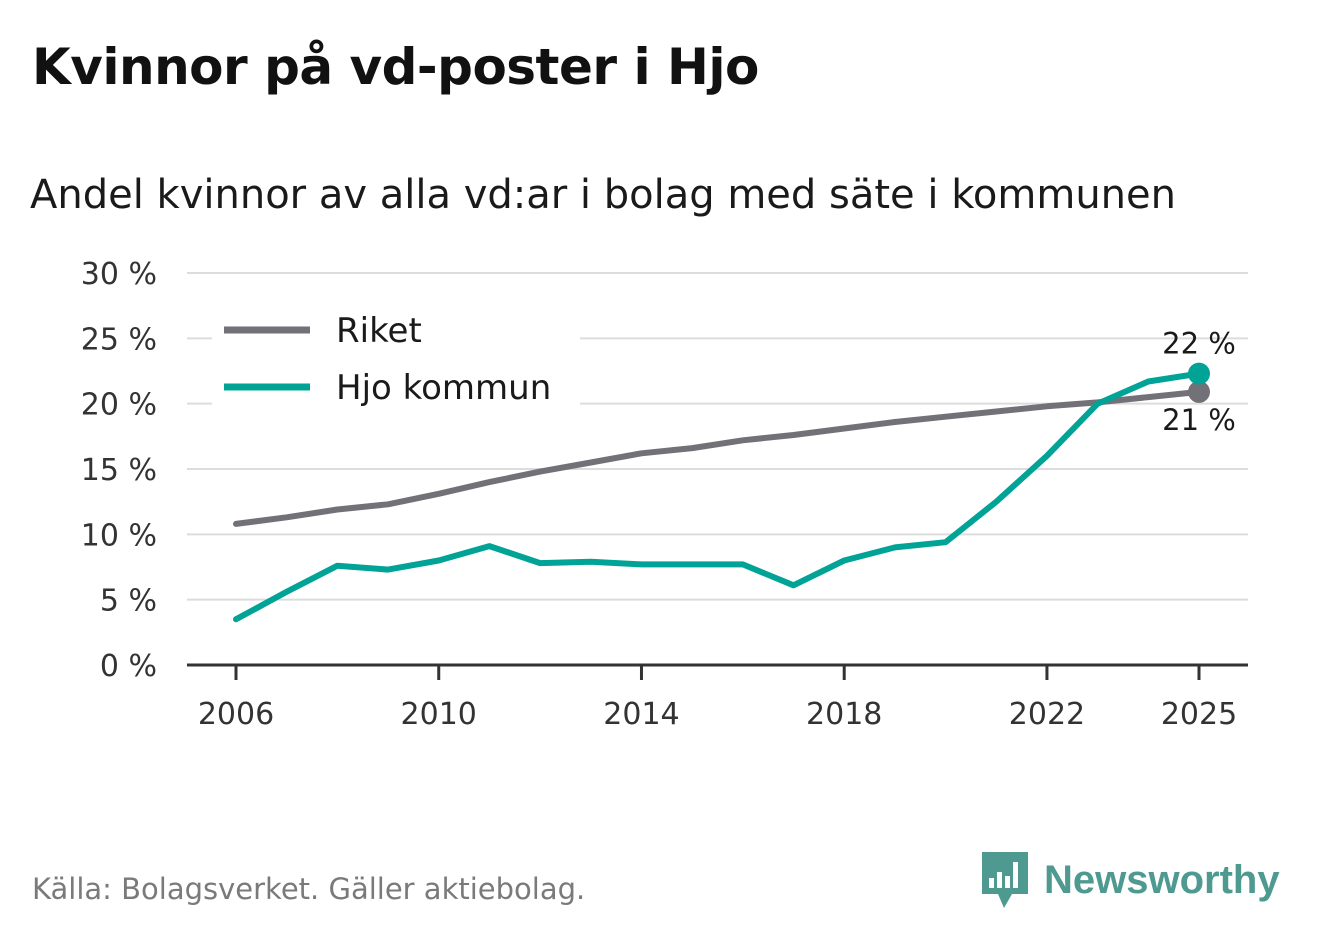 The width and height of the screenshot is (1322, 939). I want to click on y-tick-label: 15 %, so click(119, 470).